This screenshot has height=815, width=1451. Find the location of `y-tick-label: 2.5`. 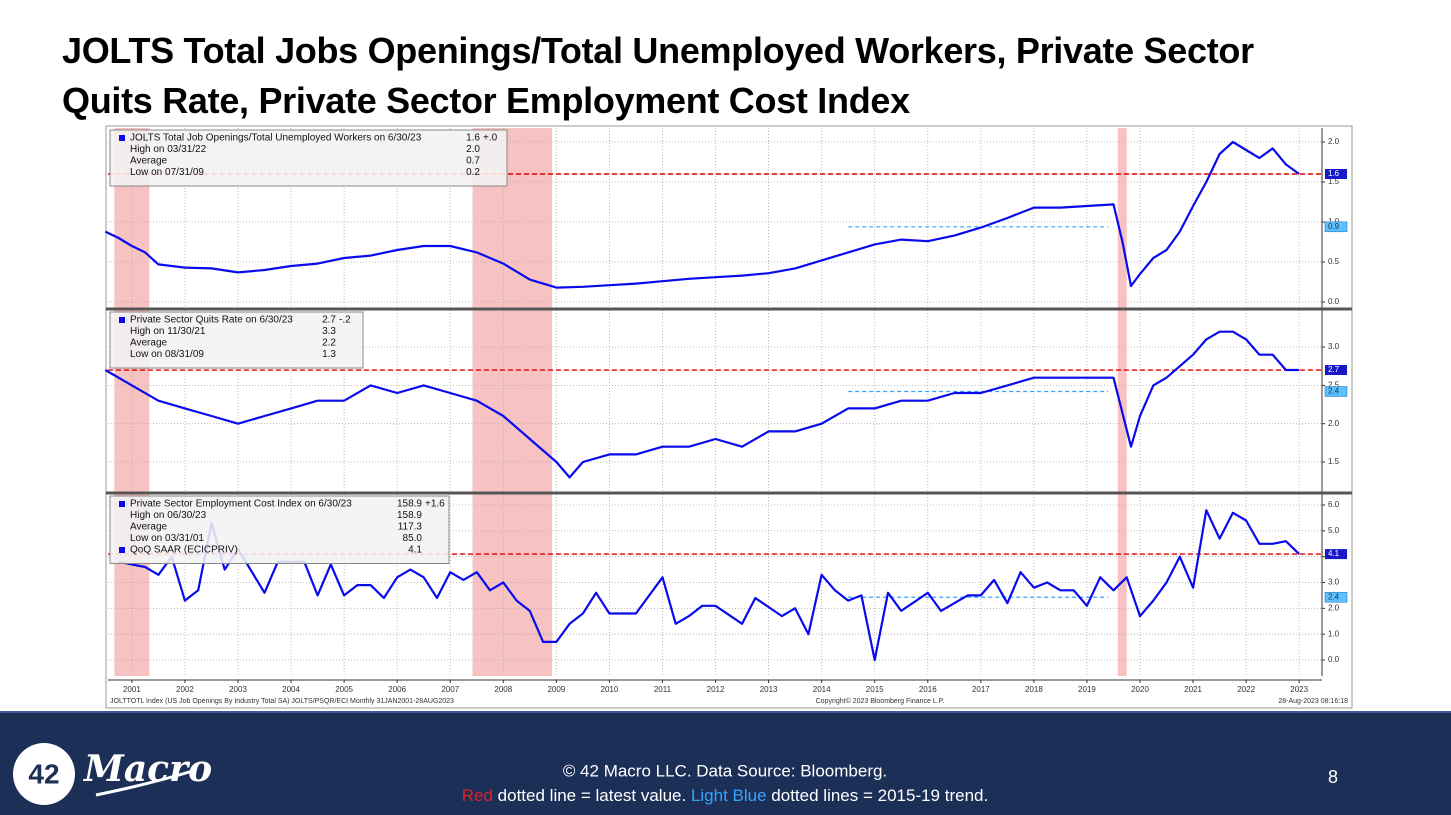

y-tick-label: 2.5 is located at coordinates (1334, 384).